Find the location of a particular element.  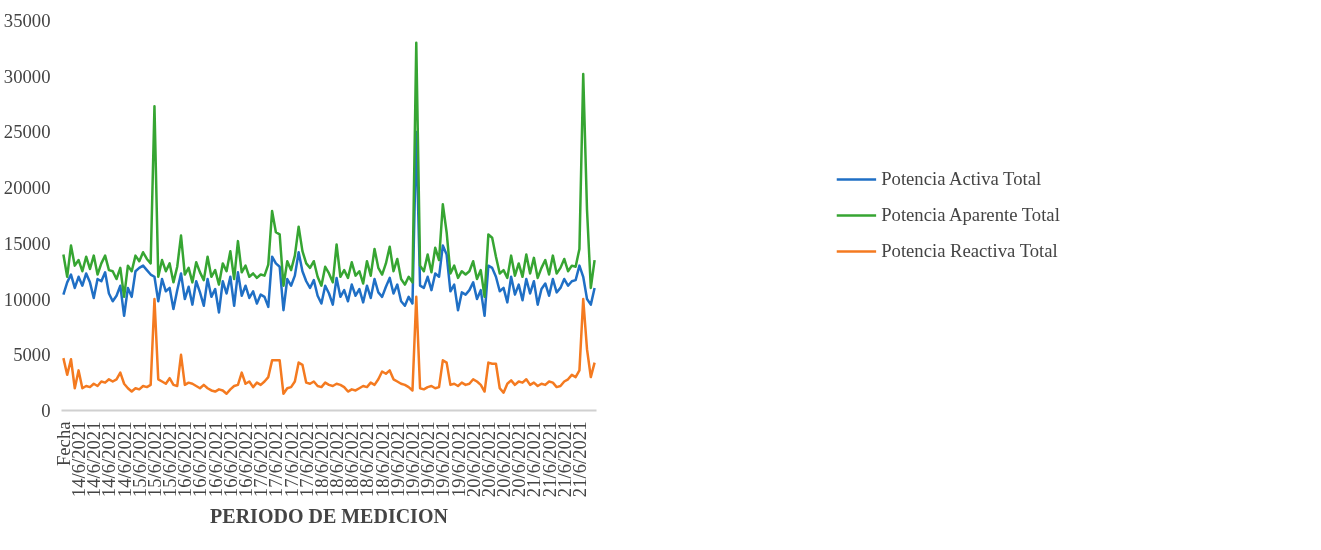

y-tick-label: 30000 is located at coordinates (27, 76).